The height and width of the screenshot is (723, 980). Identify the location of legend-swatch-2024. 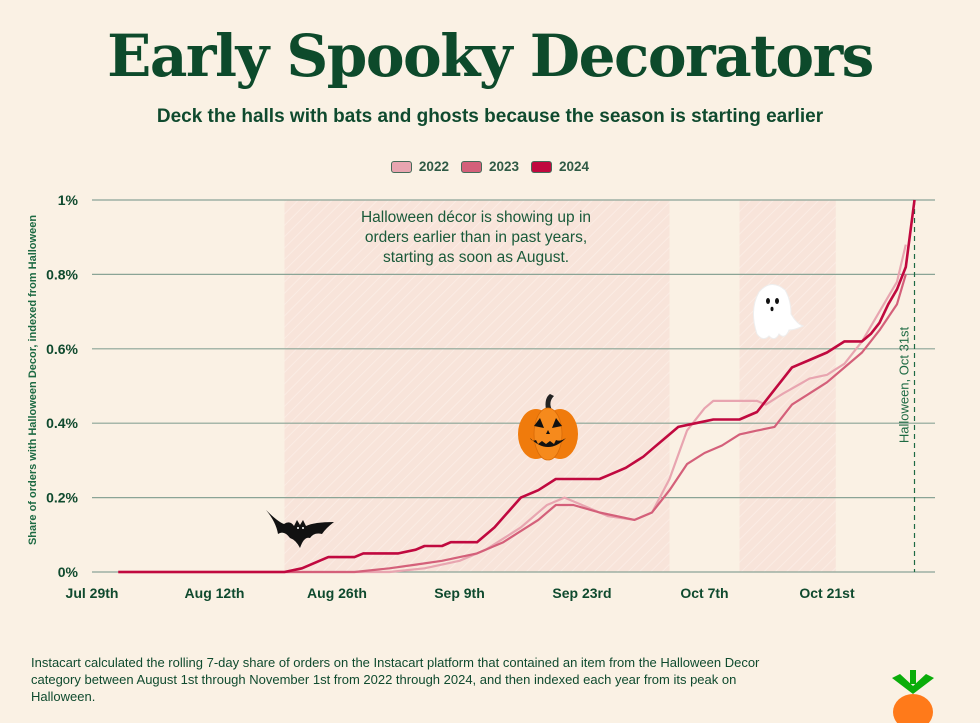
(542, 166).